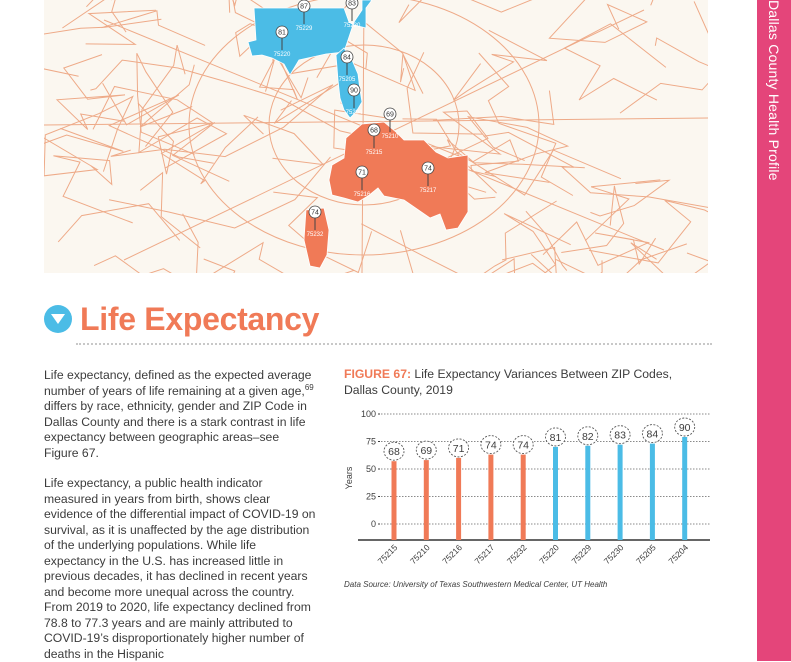 This screenshot has width=791, height=662. What do you see at coordinates (282, 55) in the screenshot?
I see `map-marker-zip: 75220` at bounding box center [282, 55].